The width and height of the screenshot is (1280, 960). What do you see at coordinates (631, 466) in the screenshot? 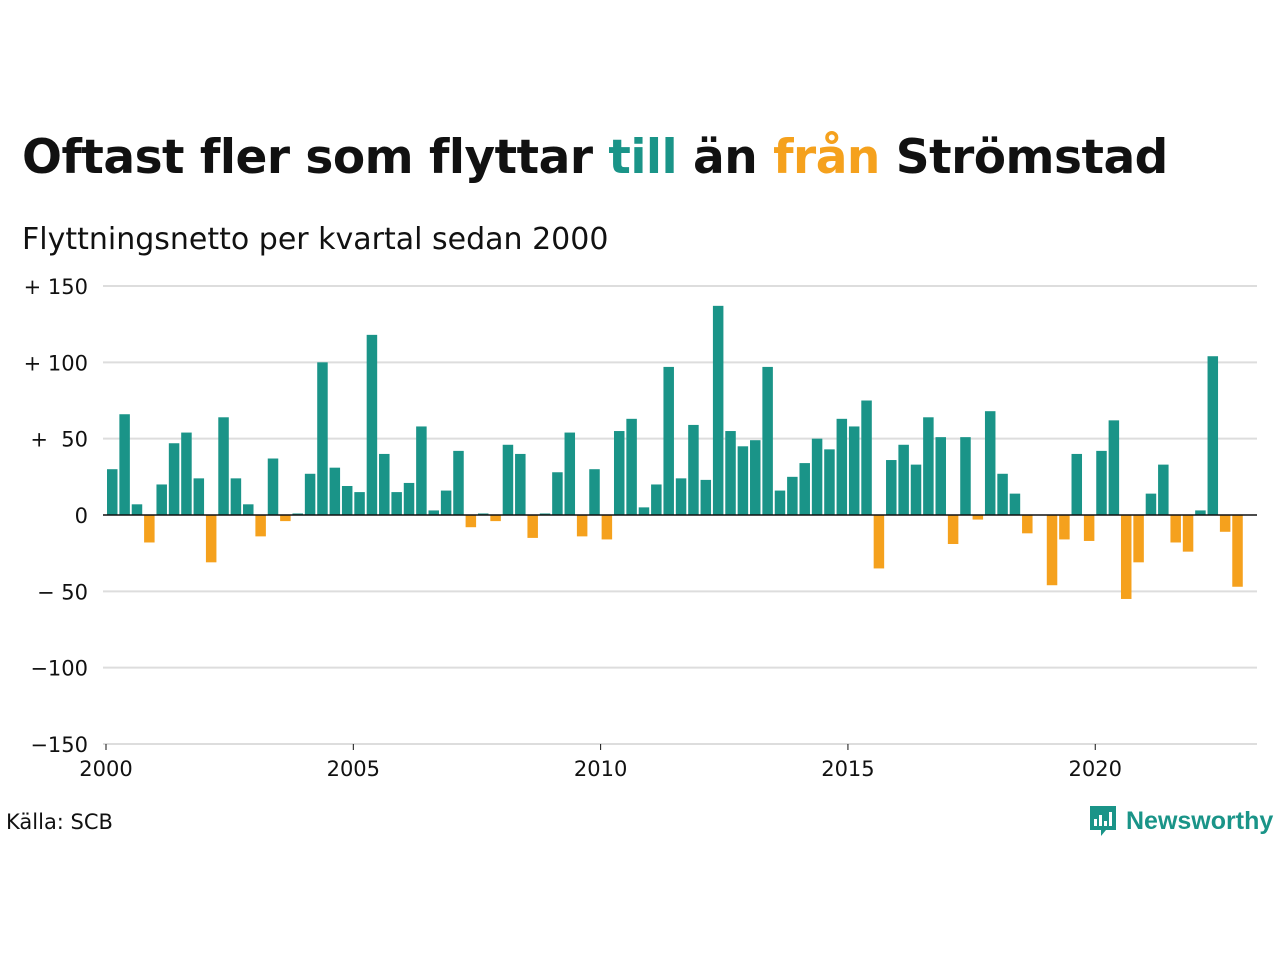
I see `bar-2010K3` at bounding box center [631, 466].